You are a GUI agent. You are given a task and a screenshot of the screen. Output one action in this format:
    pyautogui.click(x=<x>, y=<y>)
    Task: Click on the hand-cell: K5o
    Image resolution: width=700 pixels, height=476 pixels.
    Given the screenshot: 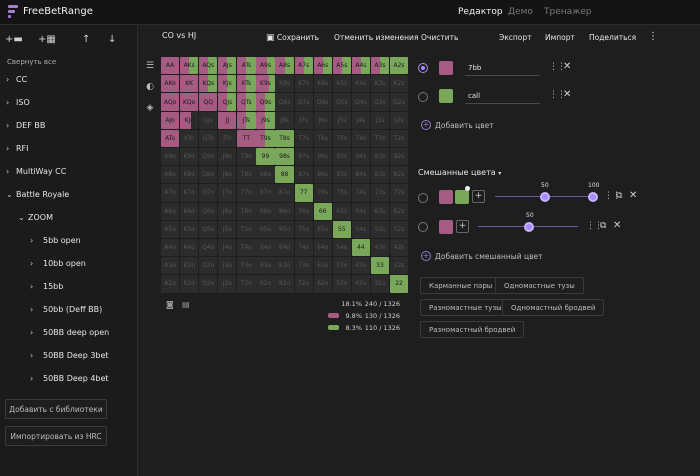 What is the action you would take?
    pyautogui.click(x=189, y=229)
    